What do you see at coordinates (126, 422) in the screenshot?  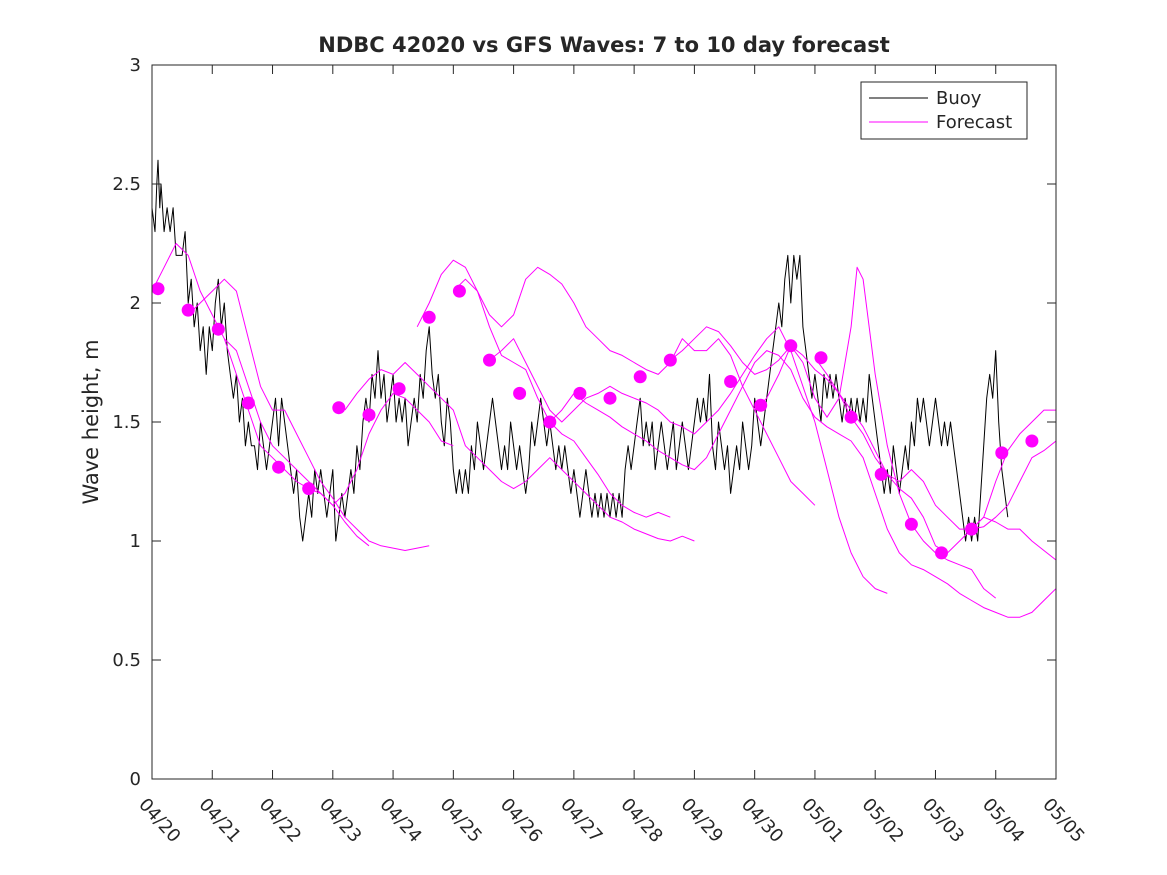 I see `y-tick-label: 1.5` at bounding box center [126, 422].